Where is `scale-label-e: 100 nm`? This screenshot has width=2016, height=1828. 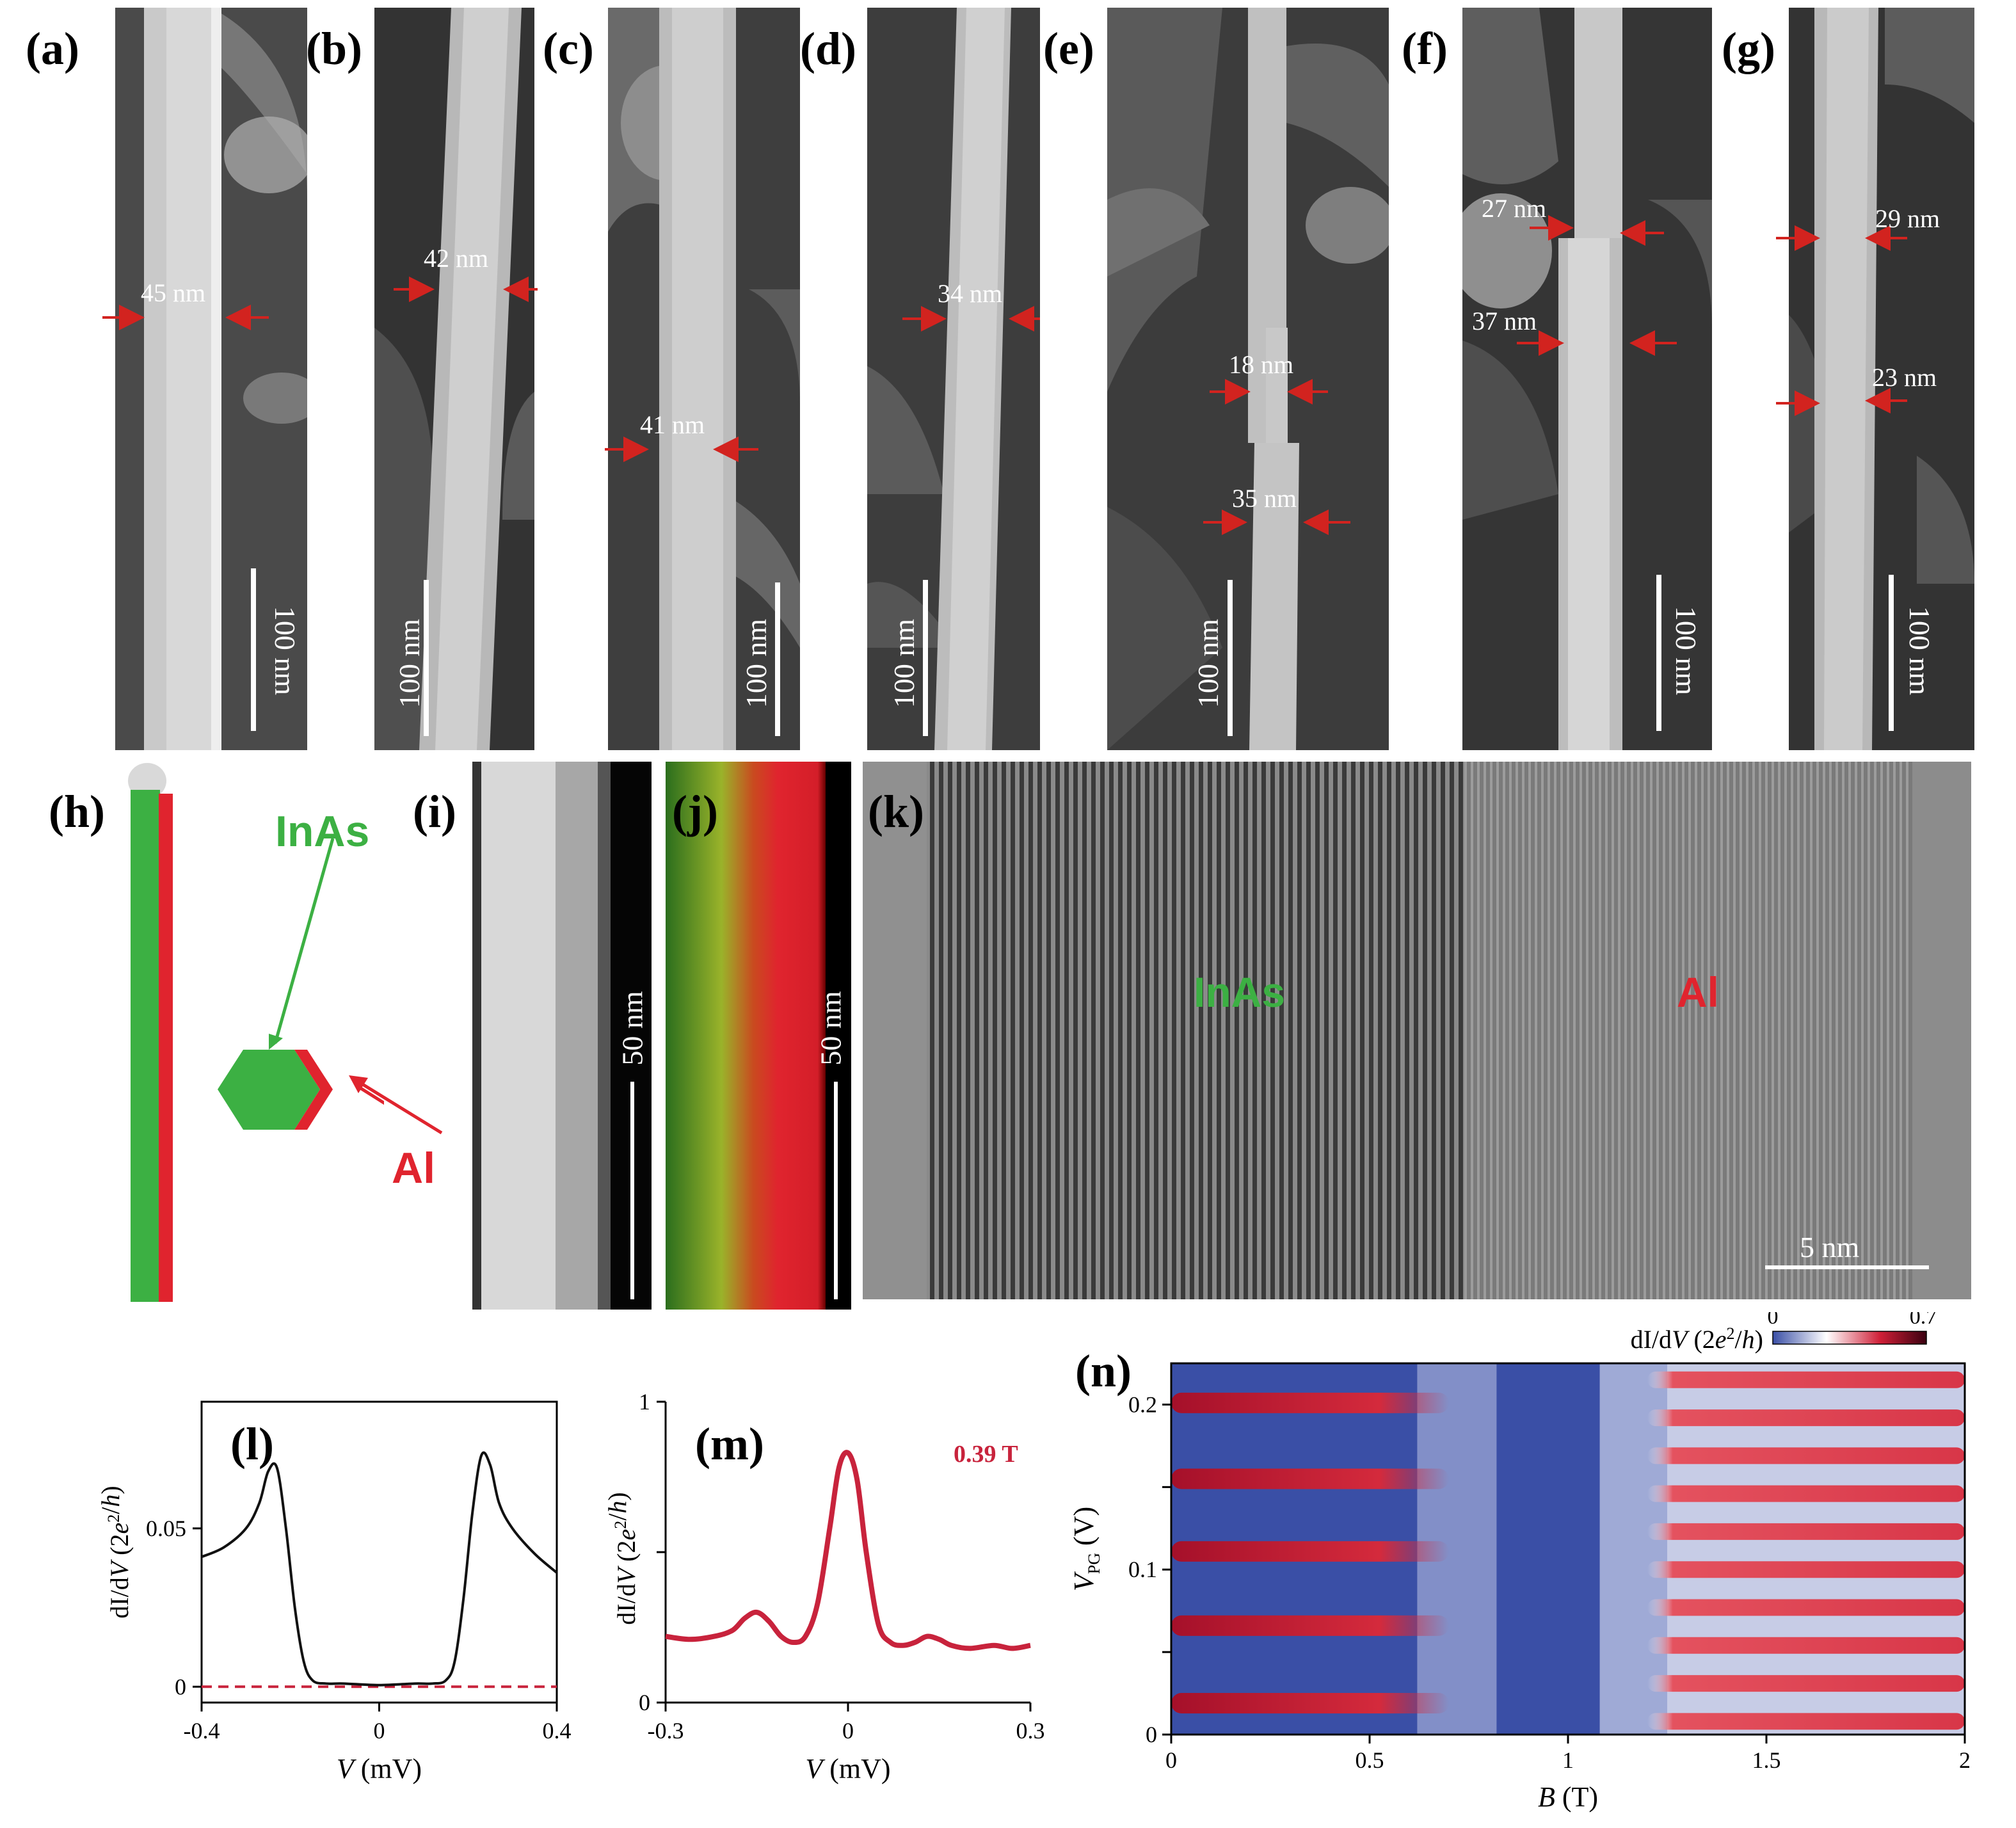
scale-label-e: 100 nm is located at coordinates (1208, 663).